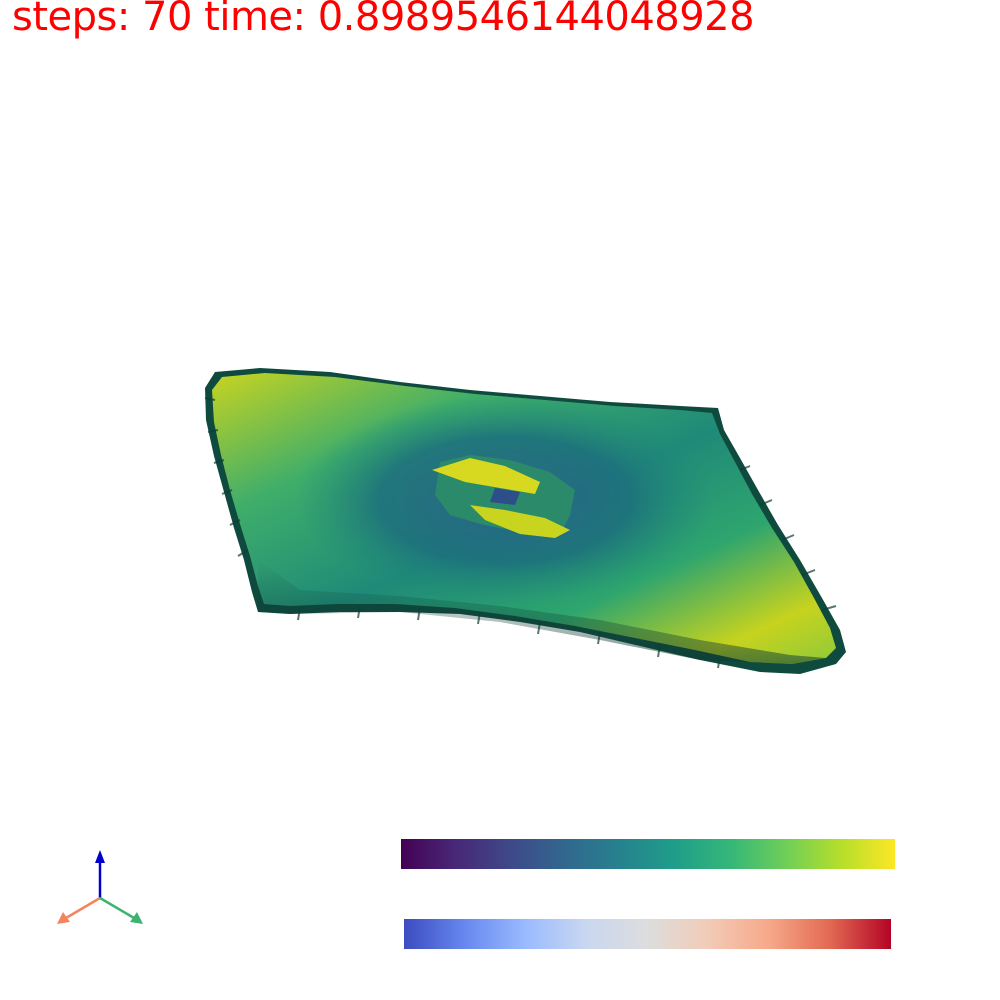 The height and width of the screenshot is (1000, 1000). I want to click on vortex-blade-upper, so click(486, 476).